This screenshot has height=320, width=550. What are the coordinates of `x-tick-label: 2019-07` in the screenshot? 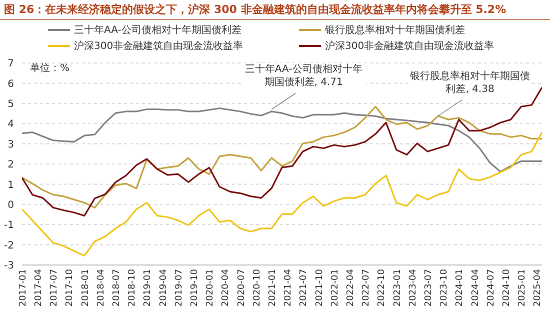 It's located at (179, 288).